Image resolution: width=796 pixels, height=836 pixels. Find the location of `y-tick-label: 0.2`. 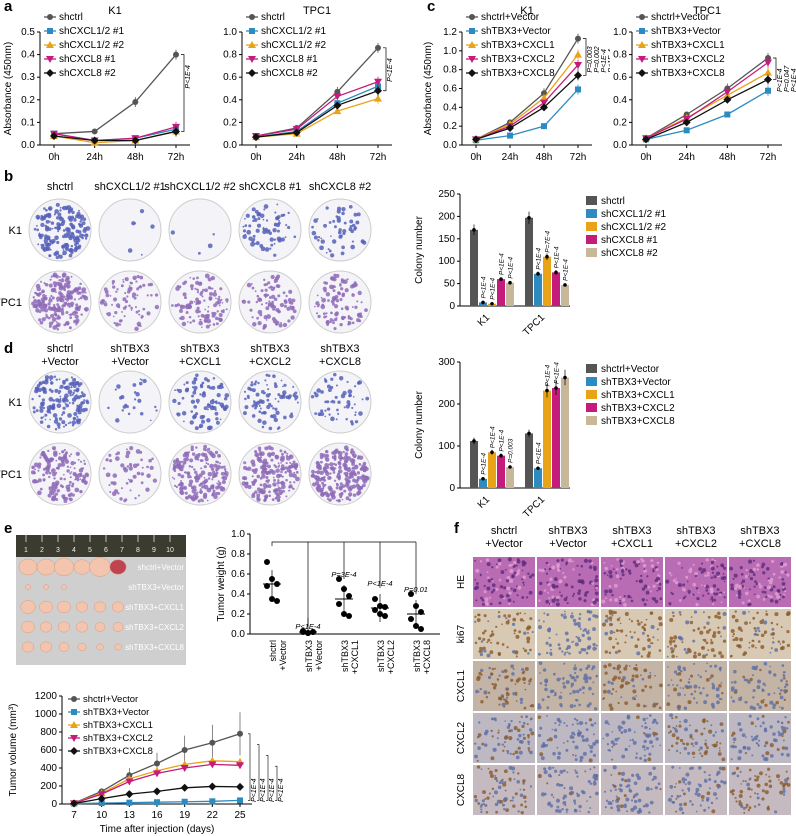

y-tick-label: 0.2 is located at coordinates (450, 126).